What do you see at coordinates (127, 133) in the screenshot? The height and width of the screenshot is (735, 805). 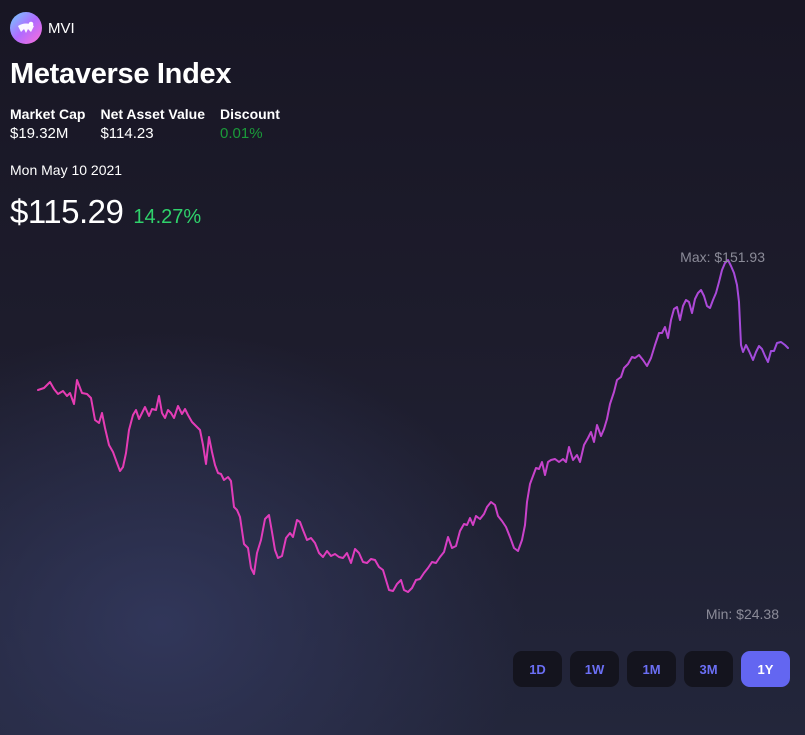 I see `nav-value: $114.23` at bounding box center [127, 133].